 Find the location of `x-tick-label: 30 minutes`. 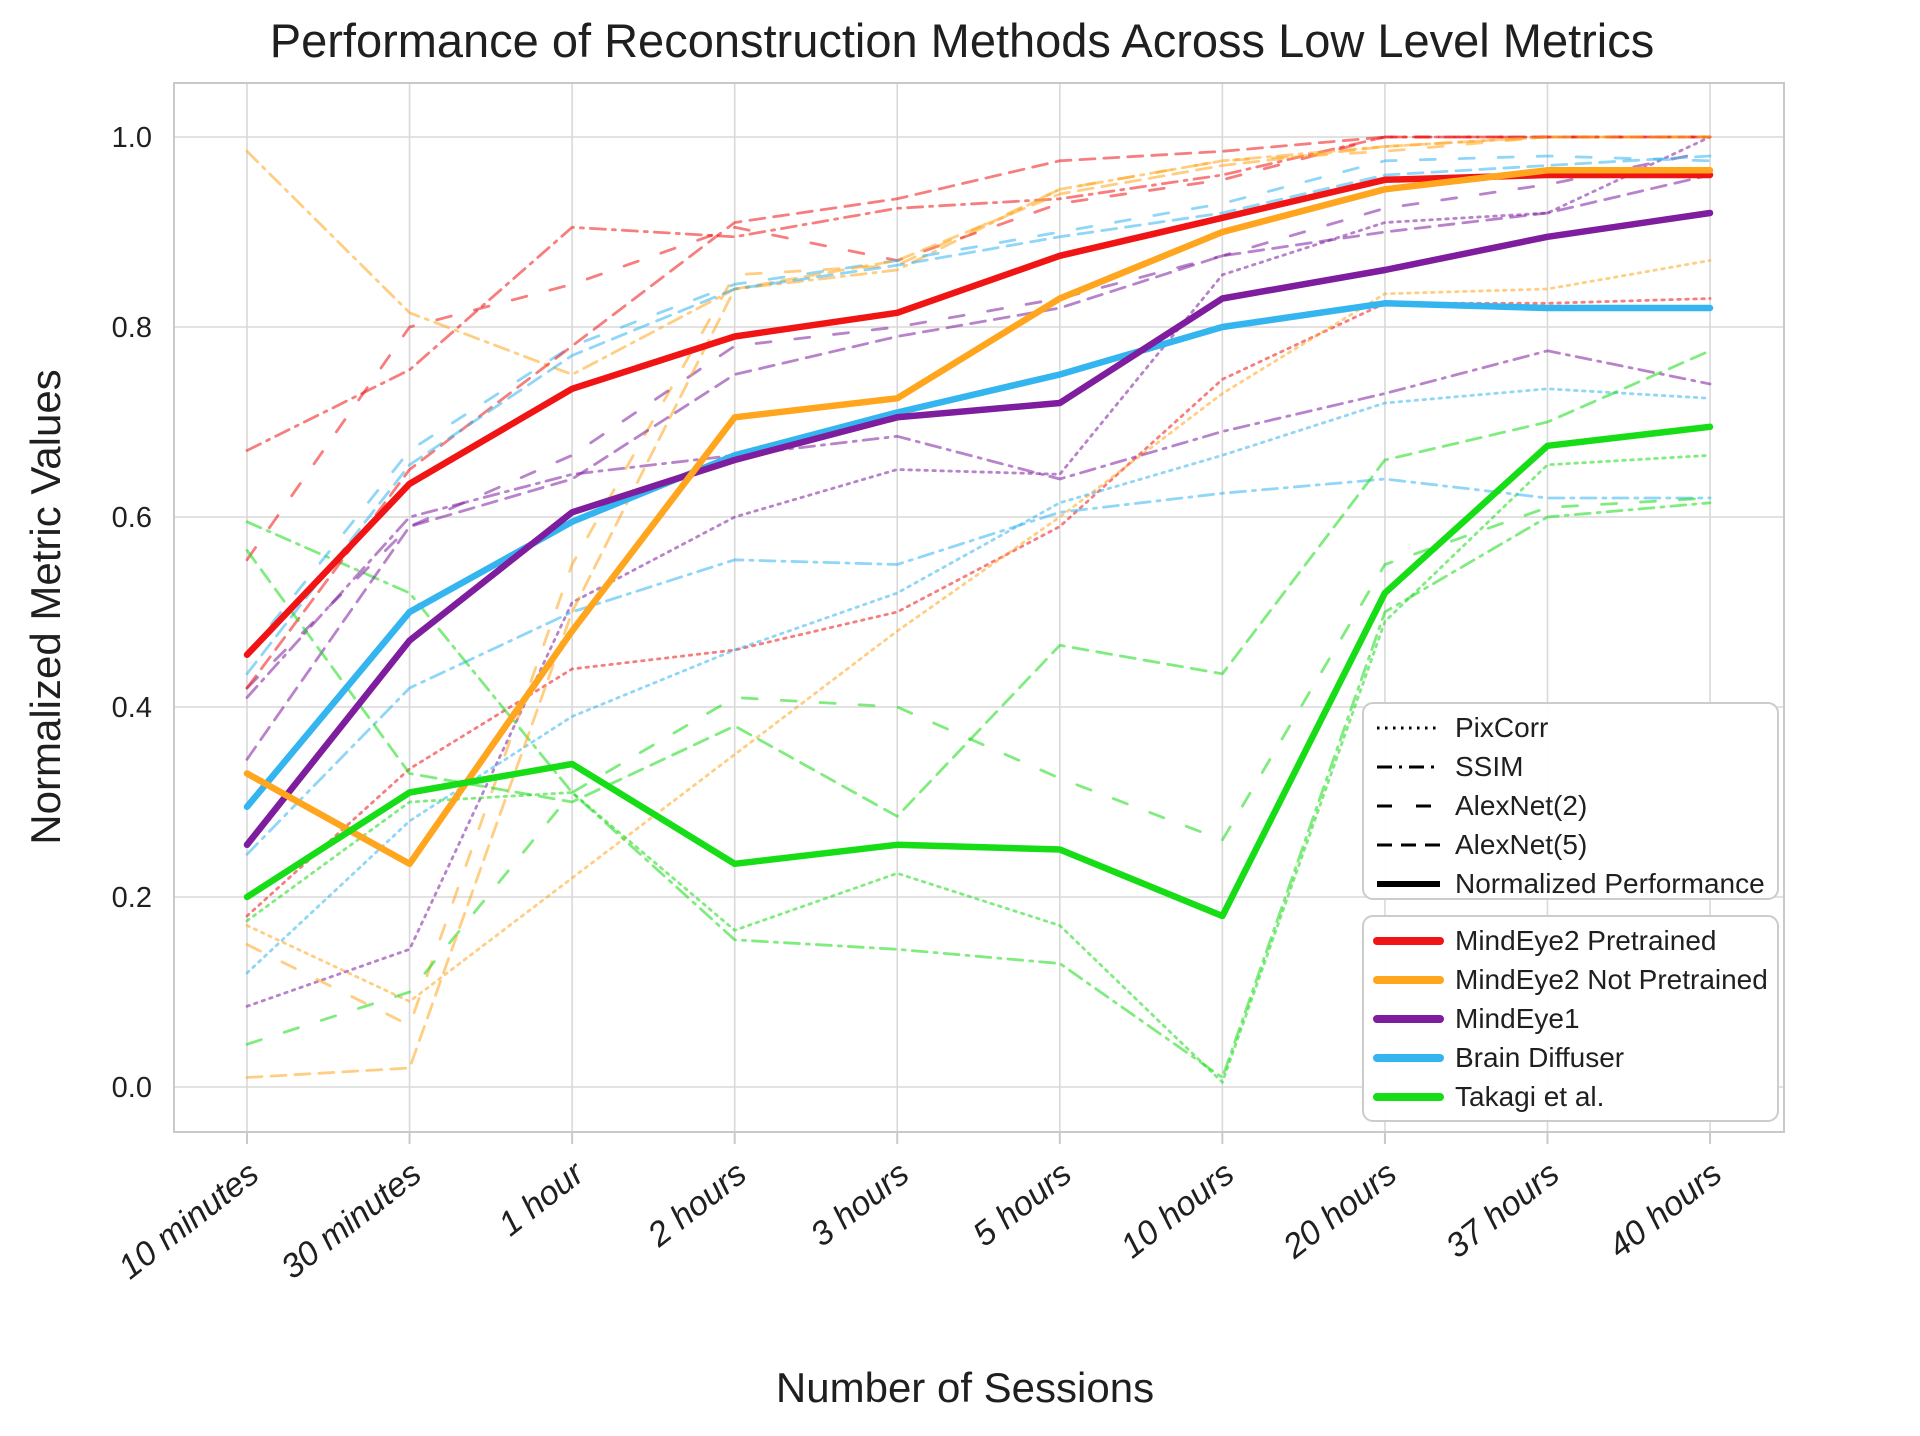

x-tick-label: 30 minutes is located at coordinates (351, 1220).